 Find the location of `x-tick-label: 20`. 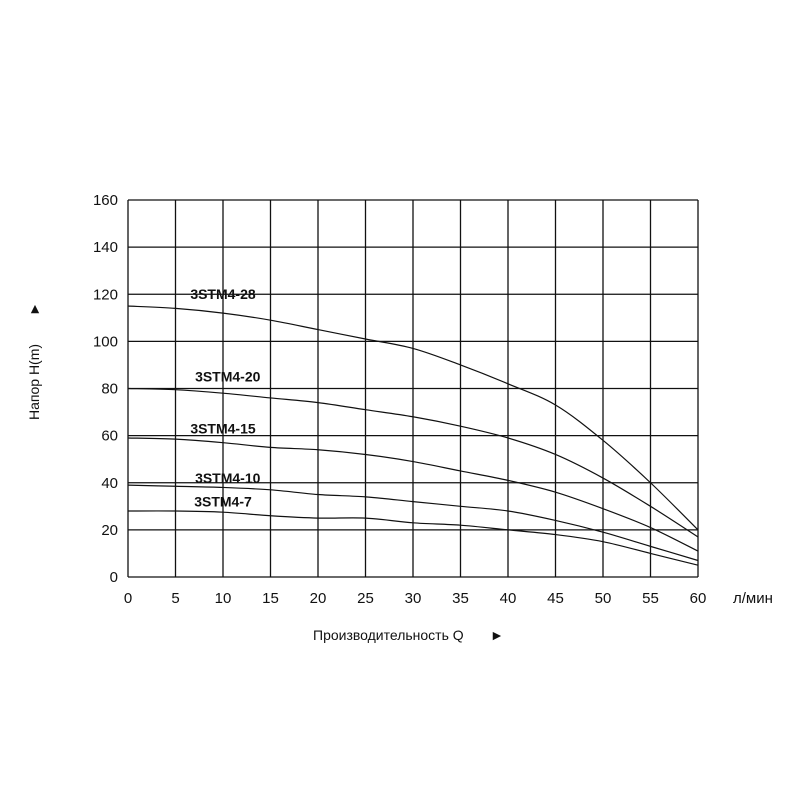

x-tick-label: 20 is located at coordinates (318, 598).